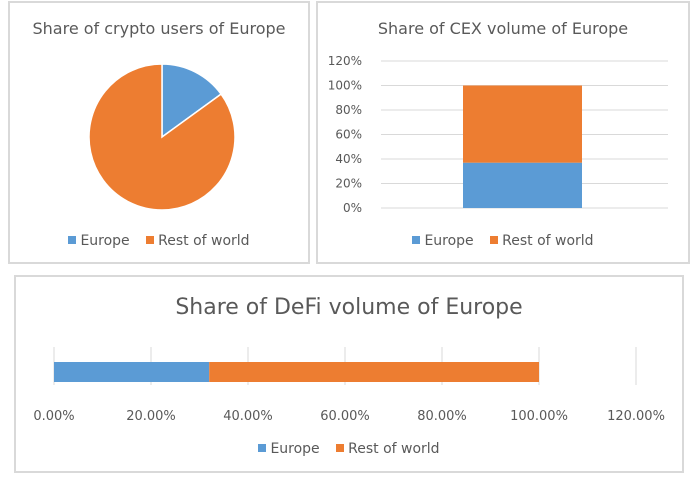 The width and height of the screenshot is (700, 485). What do you see at coordinates (159, 28) in the screenshot?
I see `chart-title: Share of crypto users of Europe` at bounding box center [159, 28].